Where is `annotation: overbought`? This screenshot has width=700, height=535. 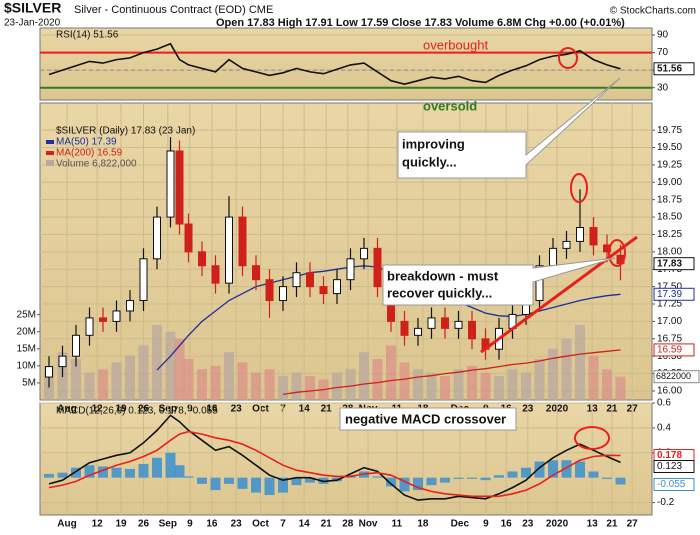
annotation: overbought is located at coordinates (455, 44).